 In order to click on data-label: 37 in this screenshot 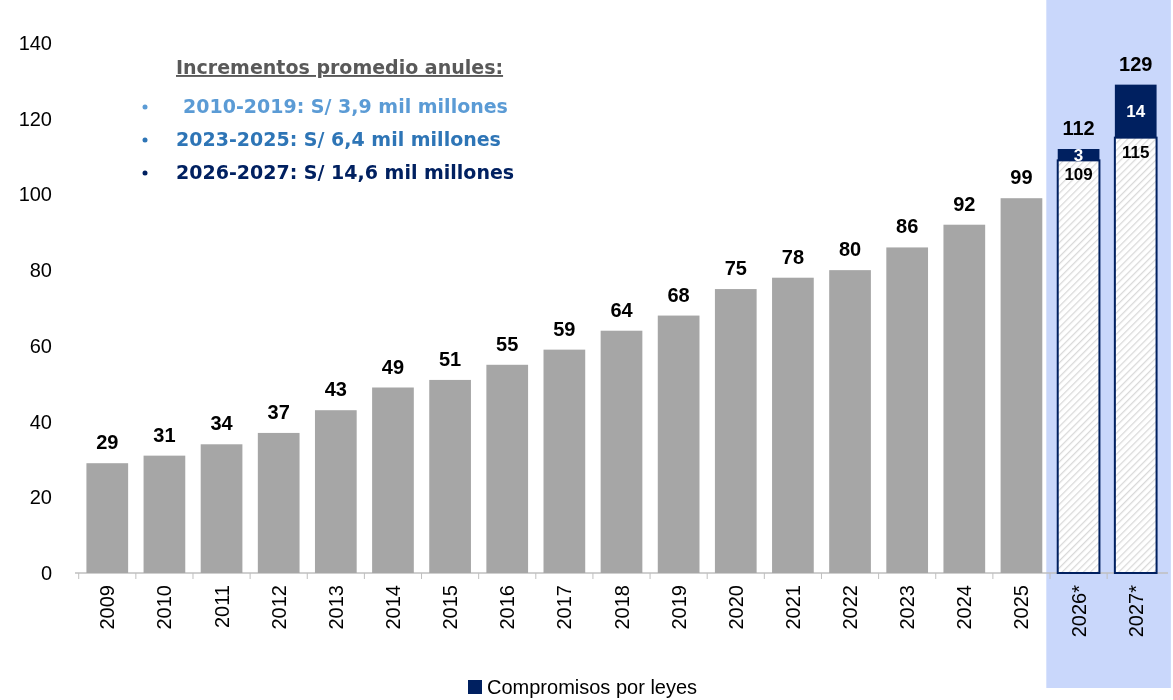, I will do `click(278, 411)`.